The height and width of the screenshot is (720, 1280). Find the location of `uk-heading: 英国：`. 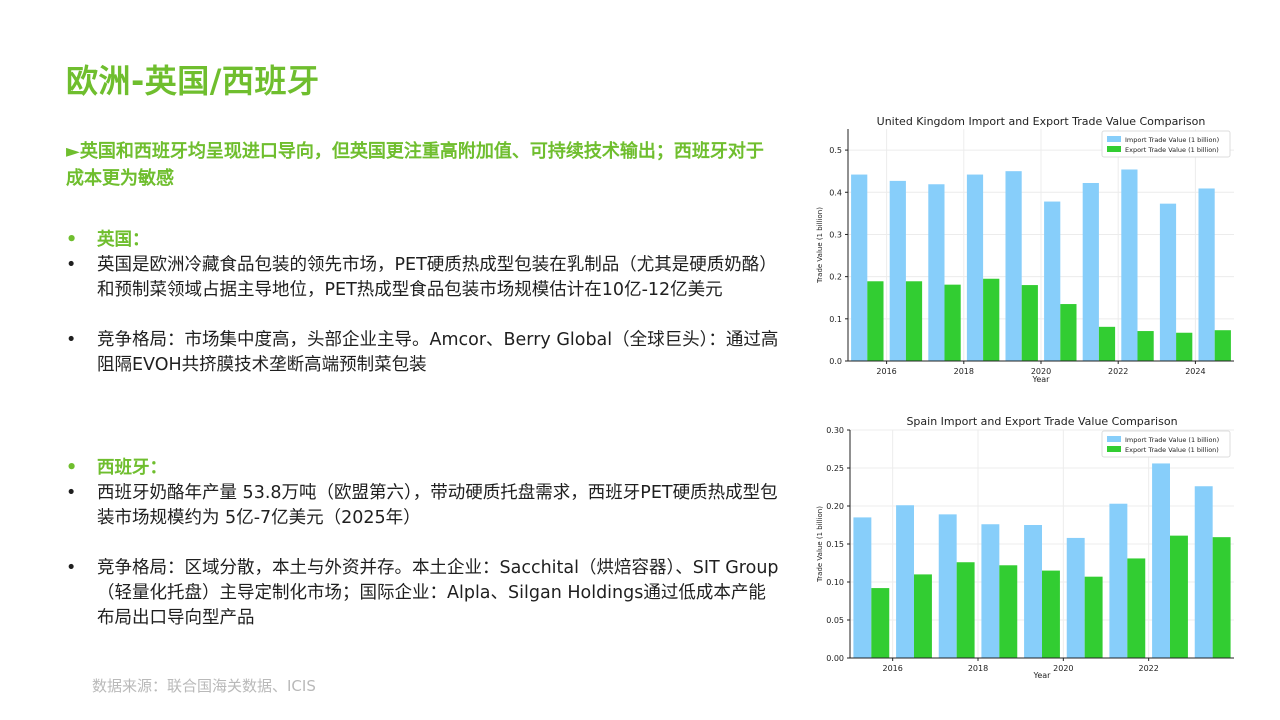

uk-heading: 英国： is located at coordinates (123, 240).